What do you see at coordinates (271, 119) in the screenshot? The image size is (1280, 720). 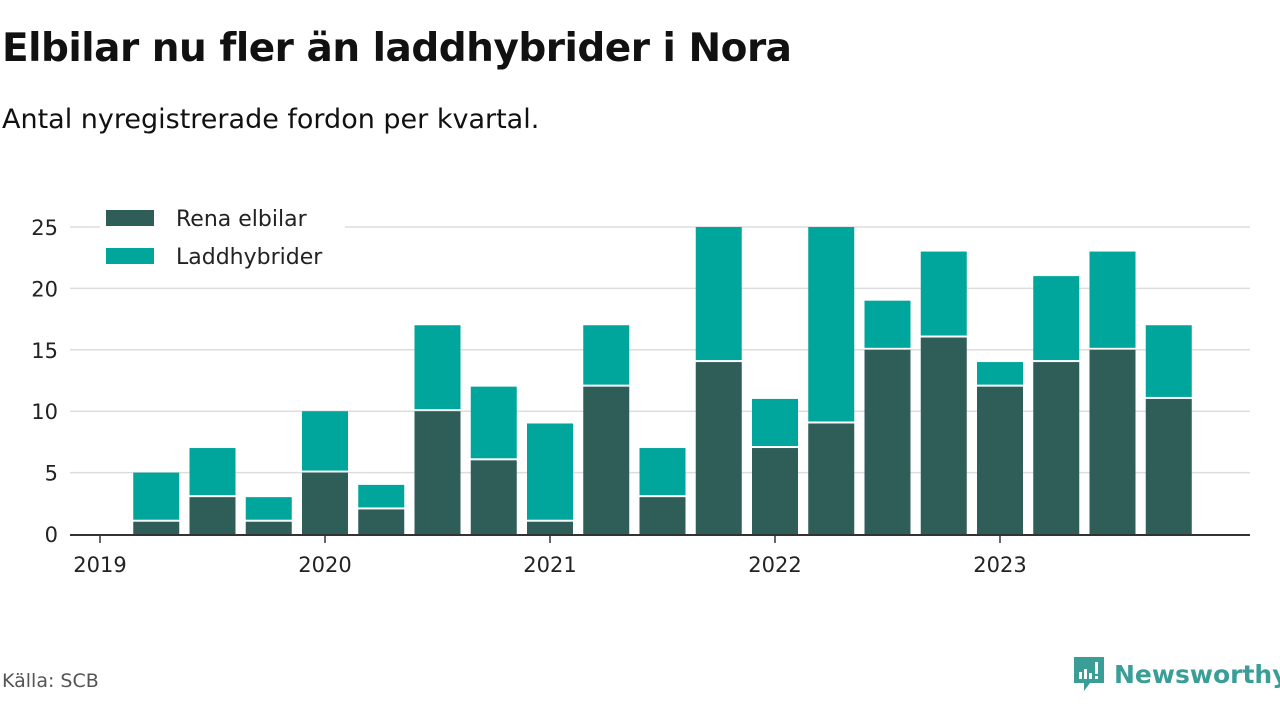 I see `chart-subtitle: Antal nyregistrerade fordon per kvartal.` at bounding box center [271, 119].